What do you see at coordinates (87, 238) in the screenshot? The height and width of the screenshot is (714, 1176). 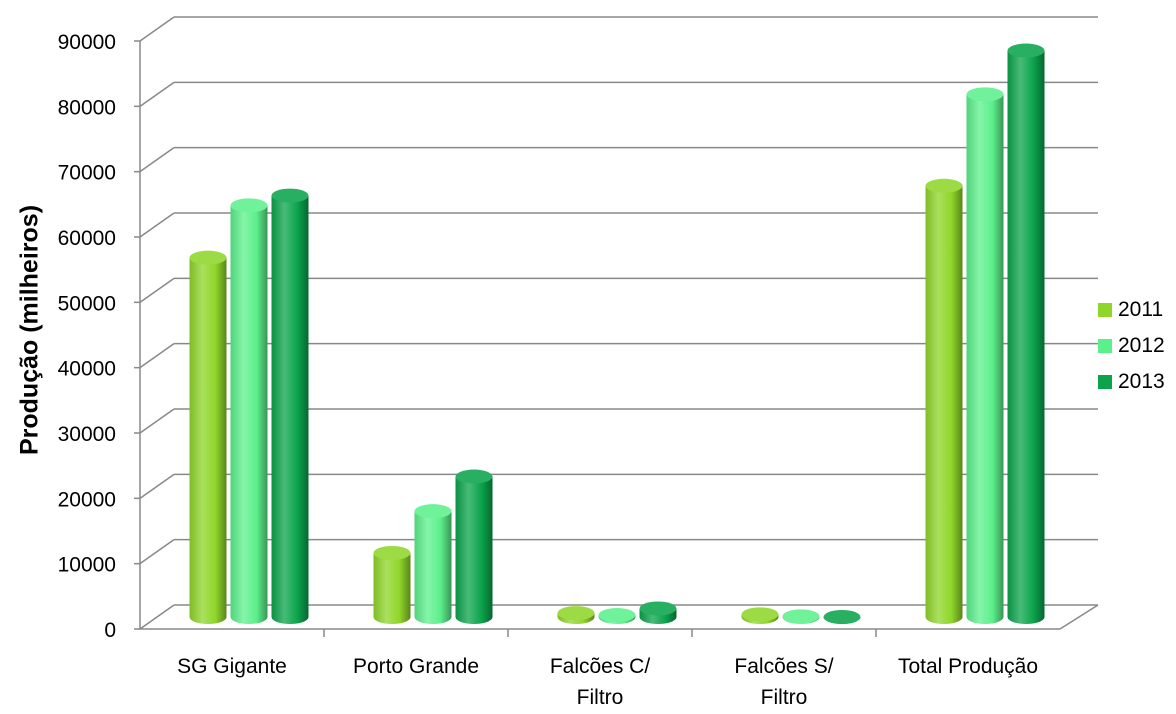 I see `y-tick-label: 60000` at bounding box center [87, 238].